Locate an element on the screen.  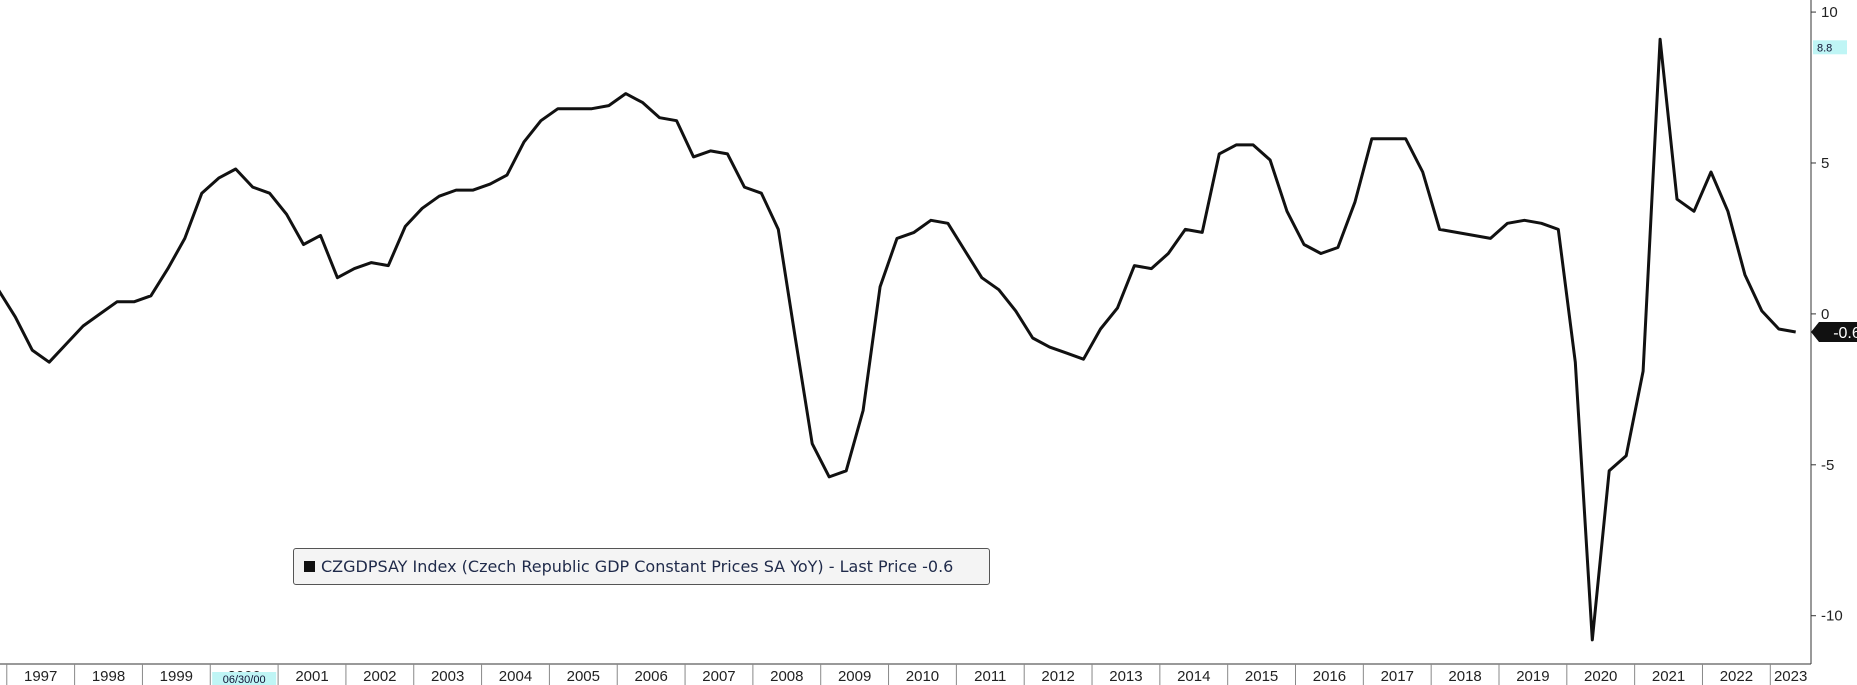
x-tick-label: 2002 is located at coordinates (379, 676).